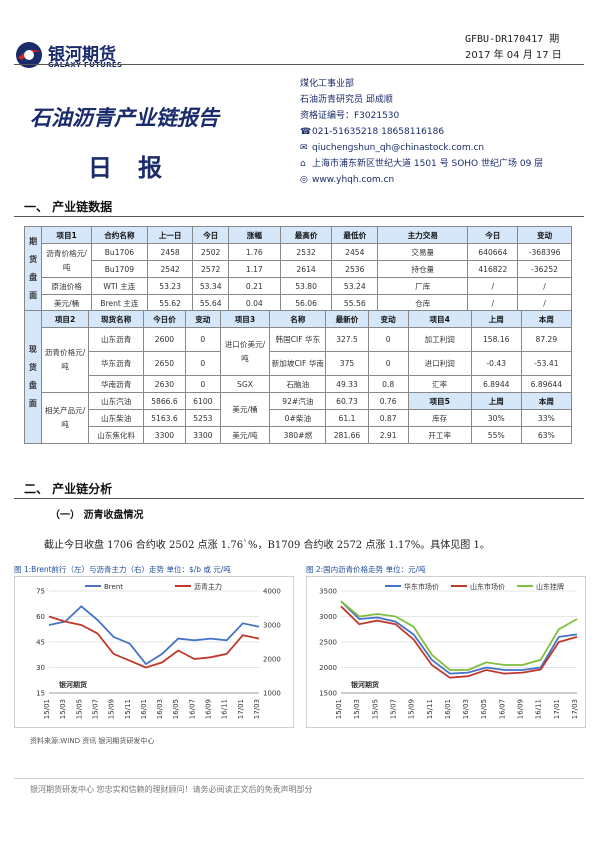 This screenshot has height=842, width=595. Describe the element at coordinates (439, 401) in the screenshot. I see `cell: 项目5` at that location.